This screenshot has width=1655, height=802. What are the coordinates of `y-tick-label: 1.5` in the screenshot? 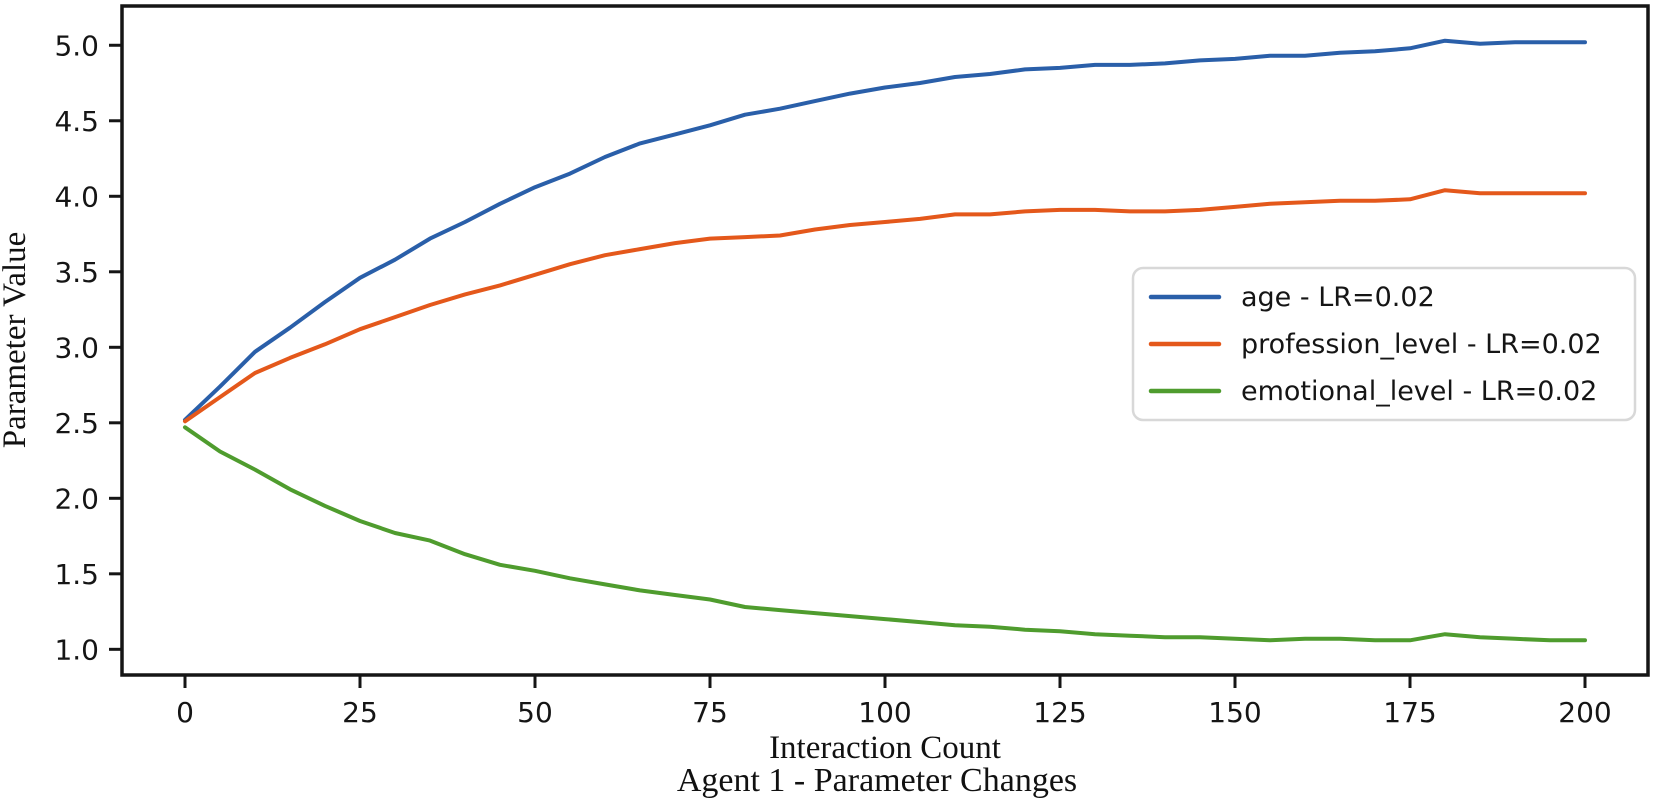 It's located at (76, 574).